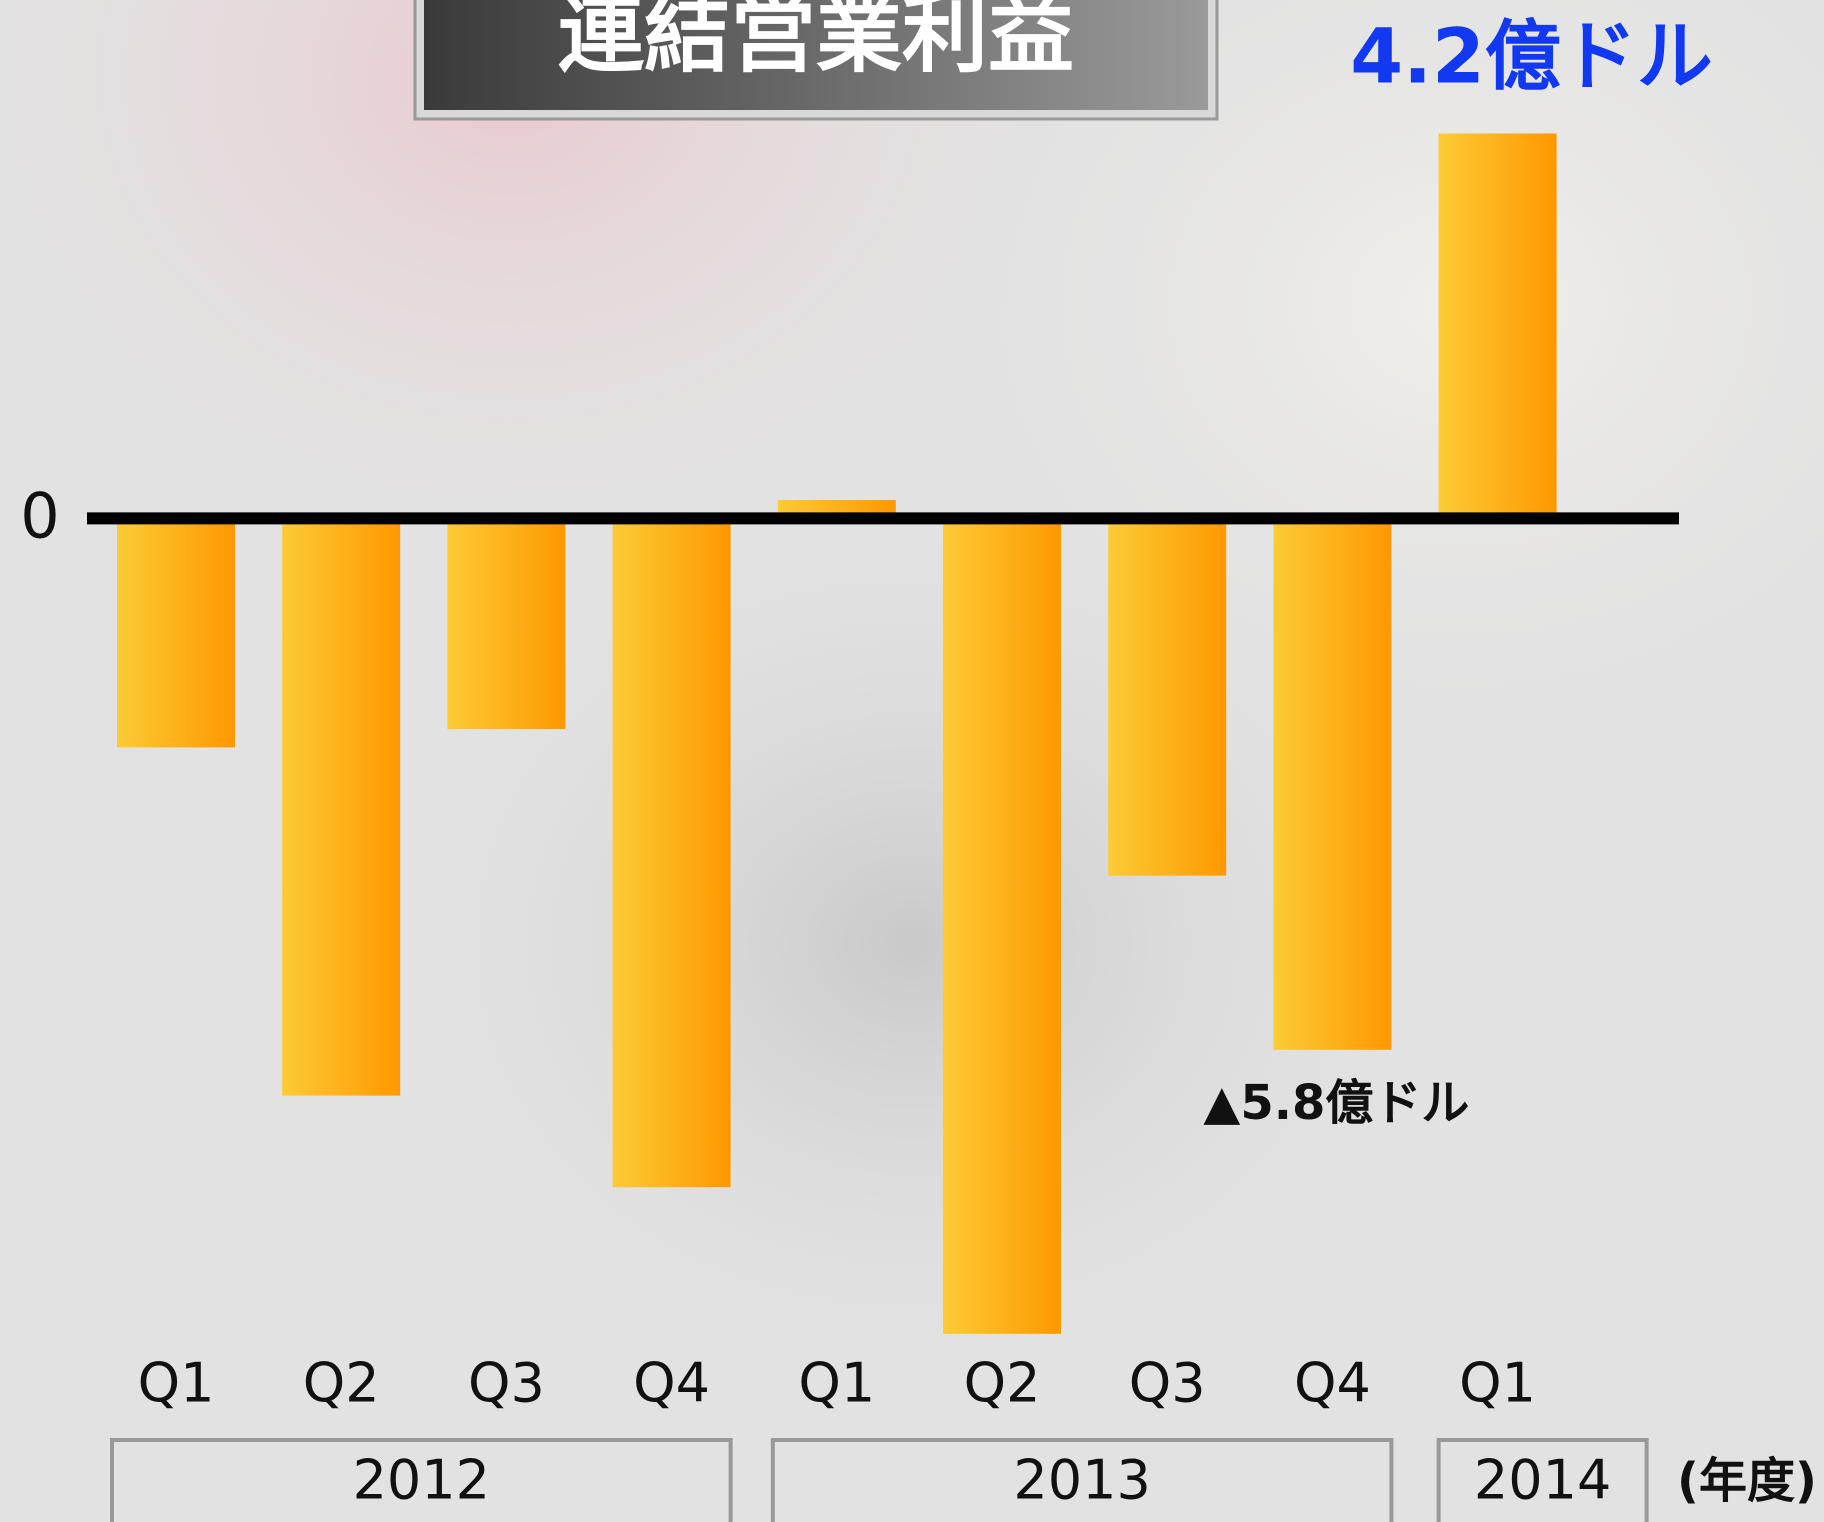 The height and width of the screenshot is (1522, 1824). What do you see at coordinates (1531, 55) in the screenshot?
I see `value-label: 4.2億ドル` at bounding box center [1531, 55].